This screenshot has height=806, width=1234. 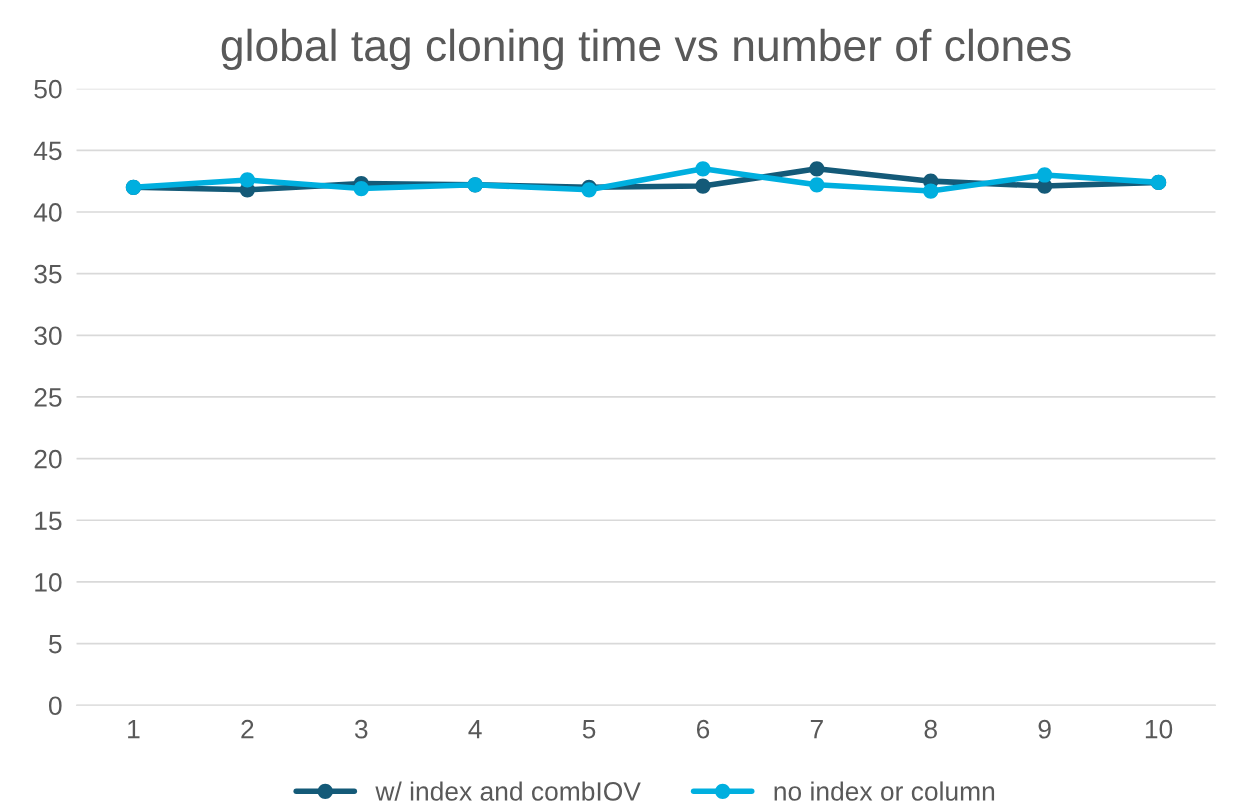 I want to click on x-tick-label: 1, so click(x=134, y=729).